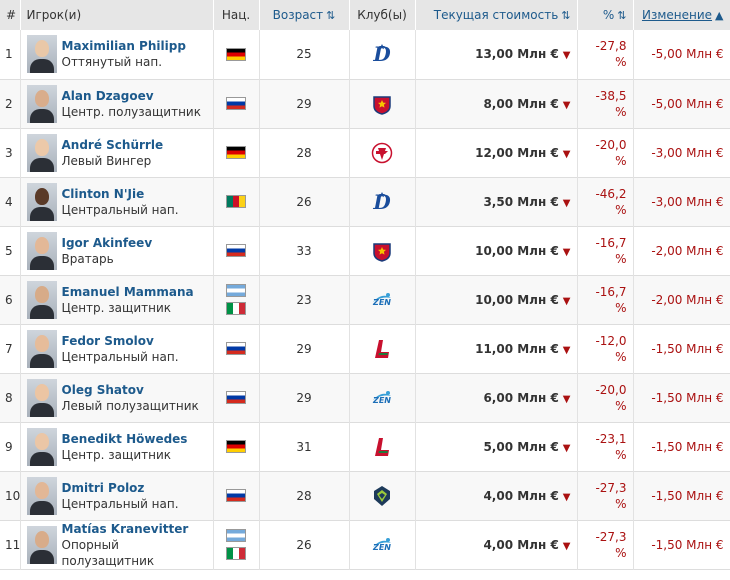 Image resolution: width=730 pixels, height=580 pixels. I want to click on player-name-link: Alan Dzagoev, so click(107, 95).